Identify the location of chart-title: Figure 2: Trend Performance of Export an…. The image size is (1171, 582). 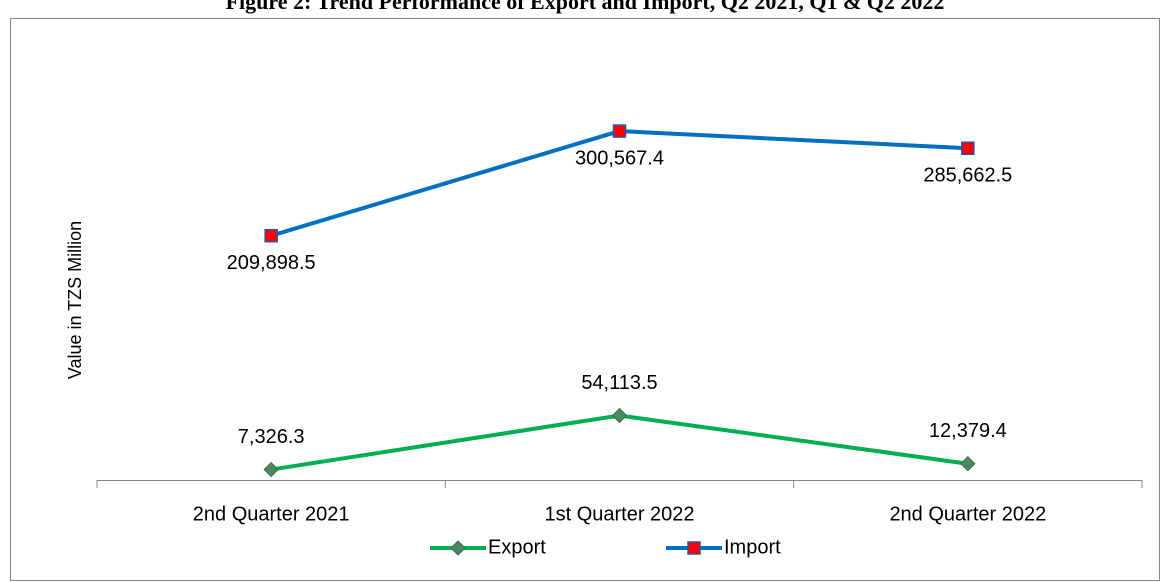
(585, 7).